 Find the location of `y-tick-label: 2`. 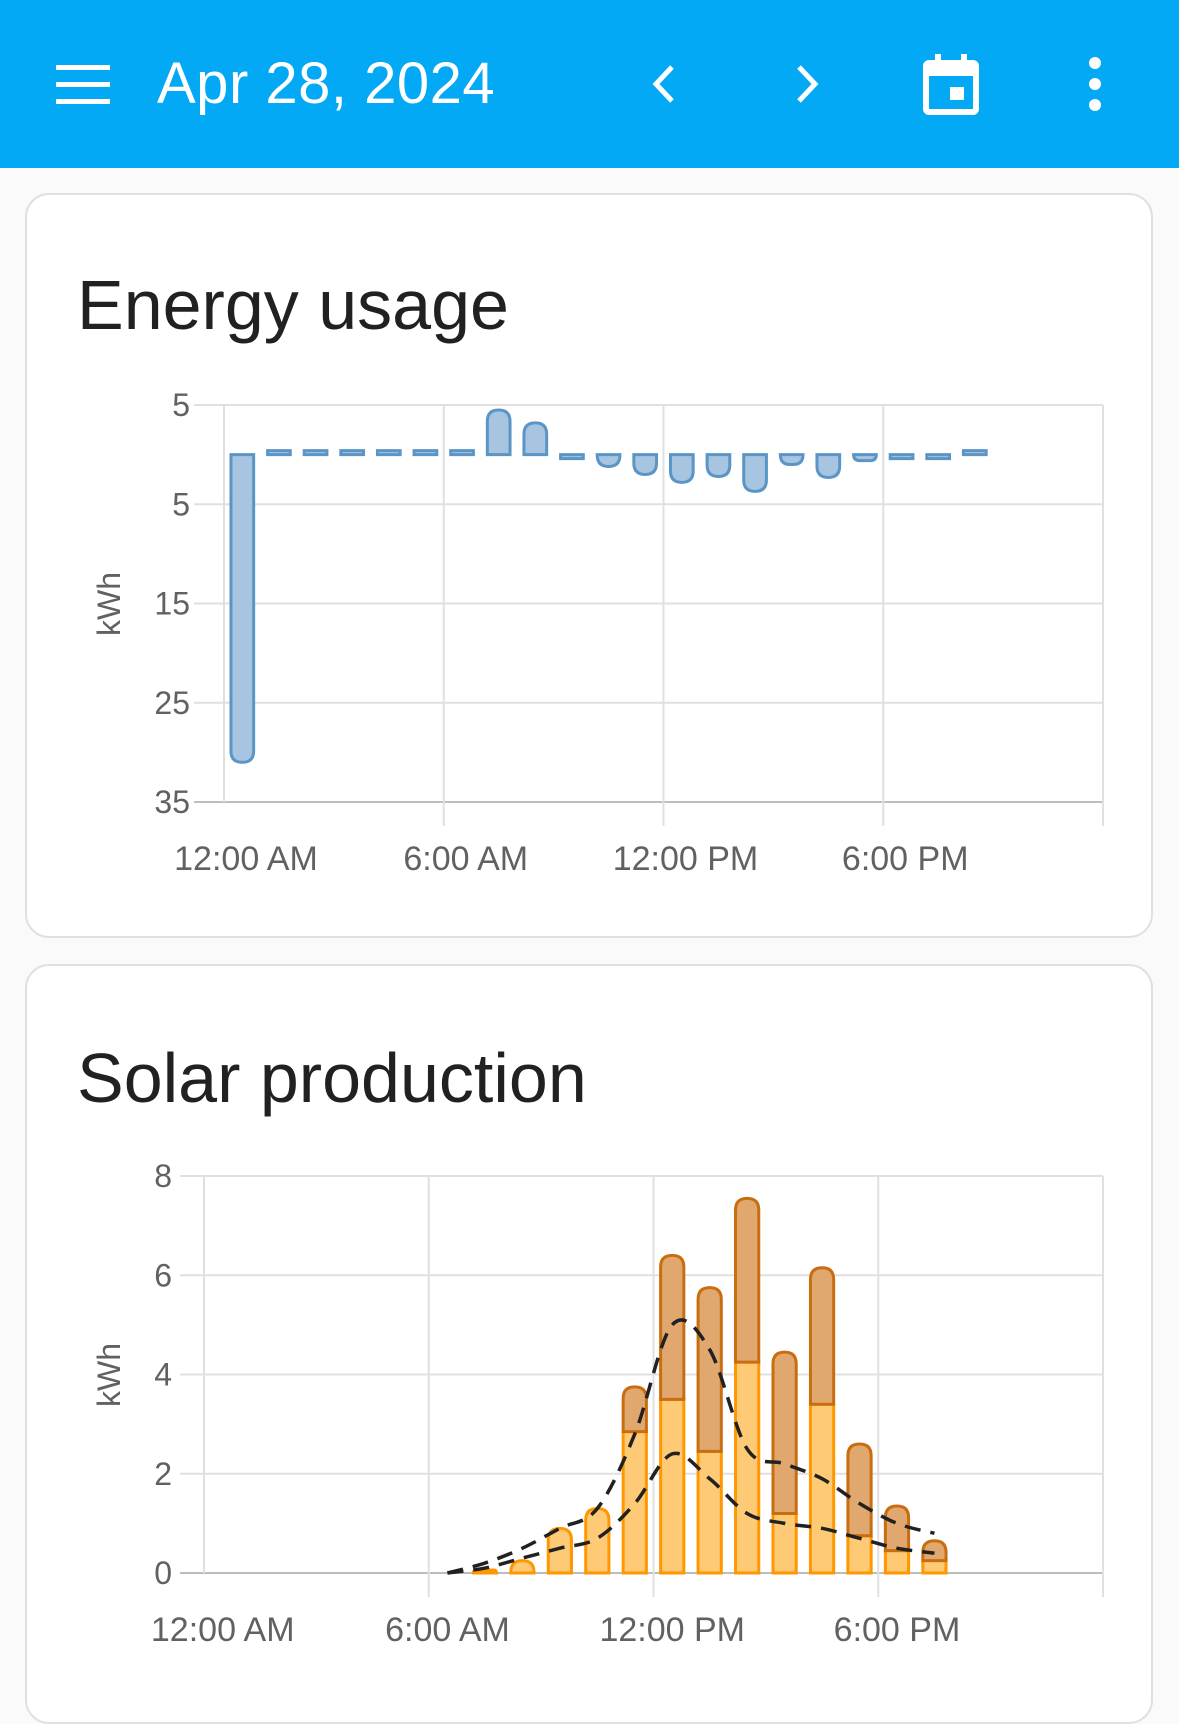

y-tick-label: 2 is located at coordinates (163, 1474).